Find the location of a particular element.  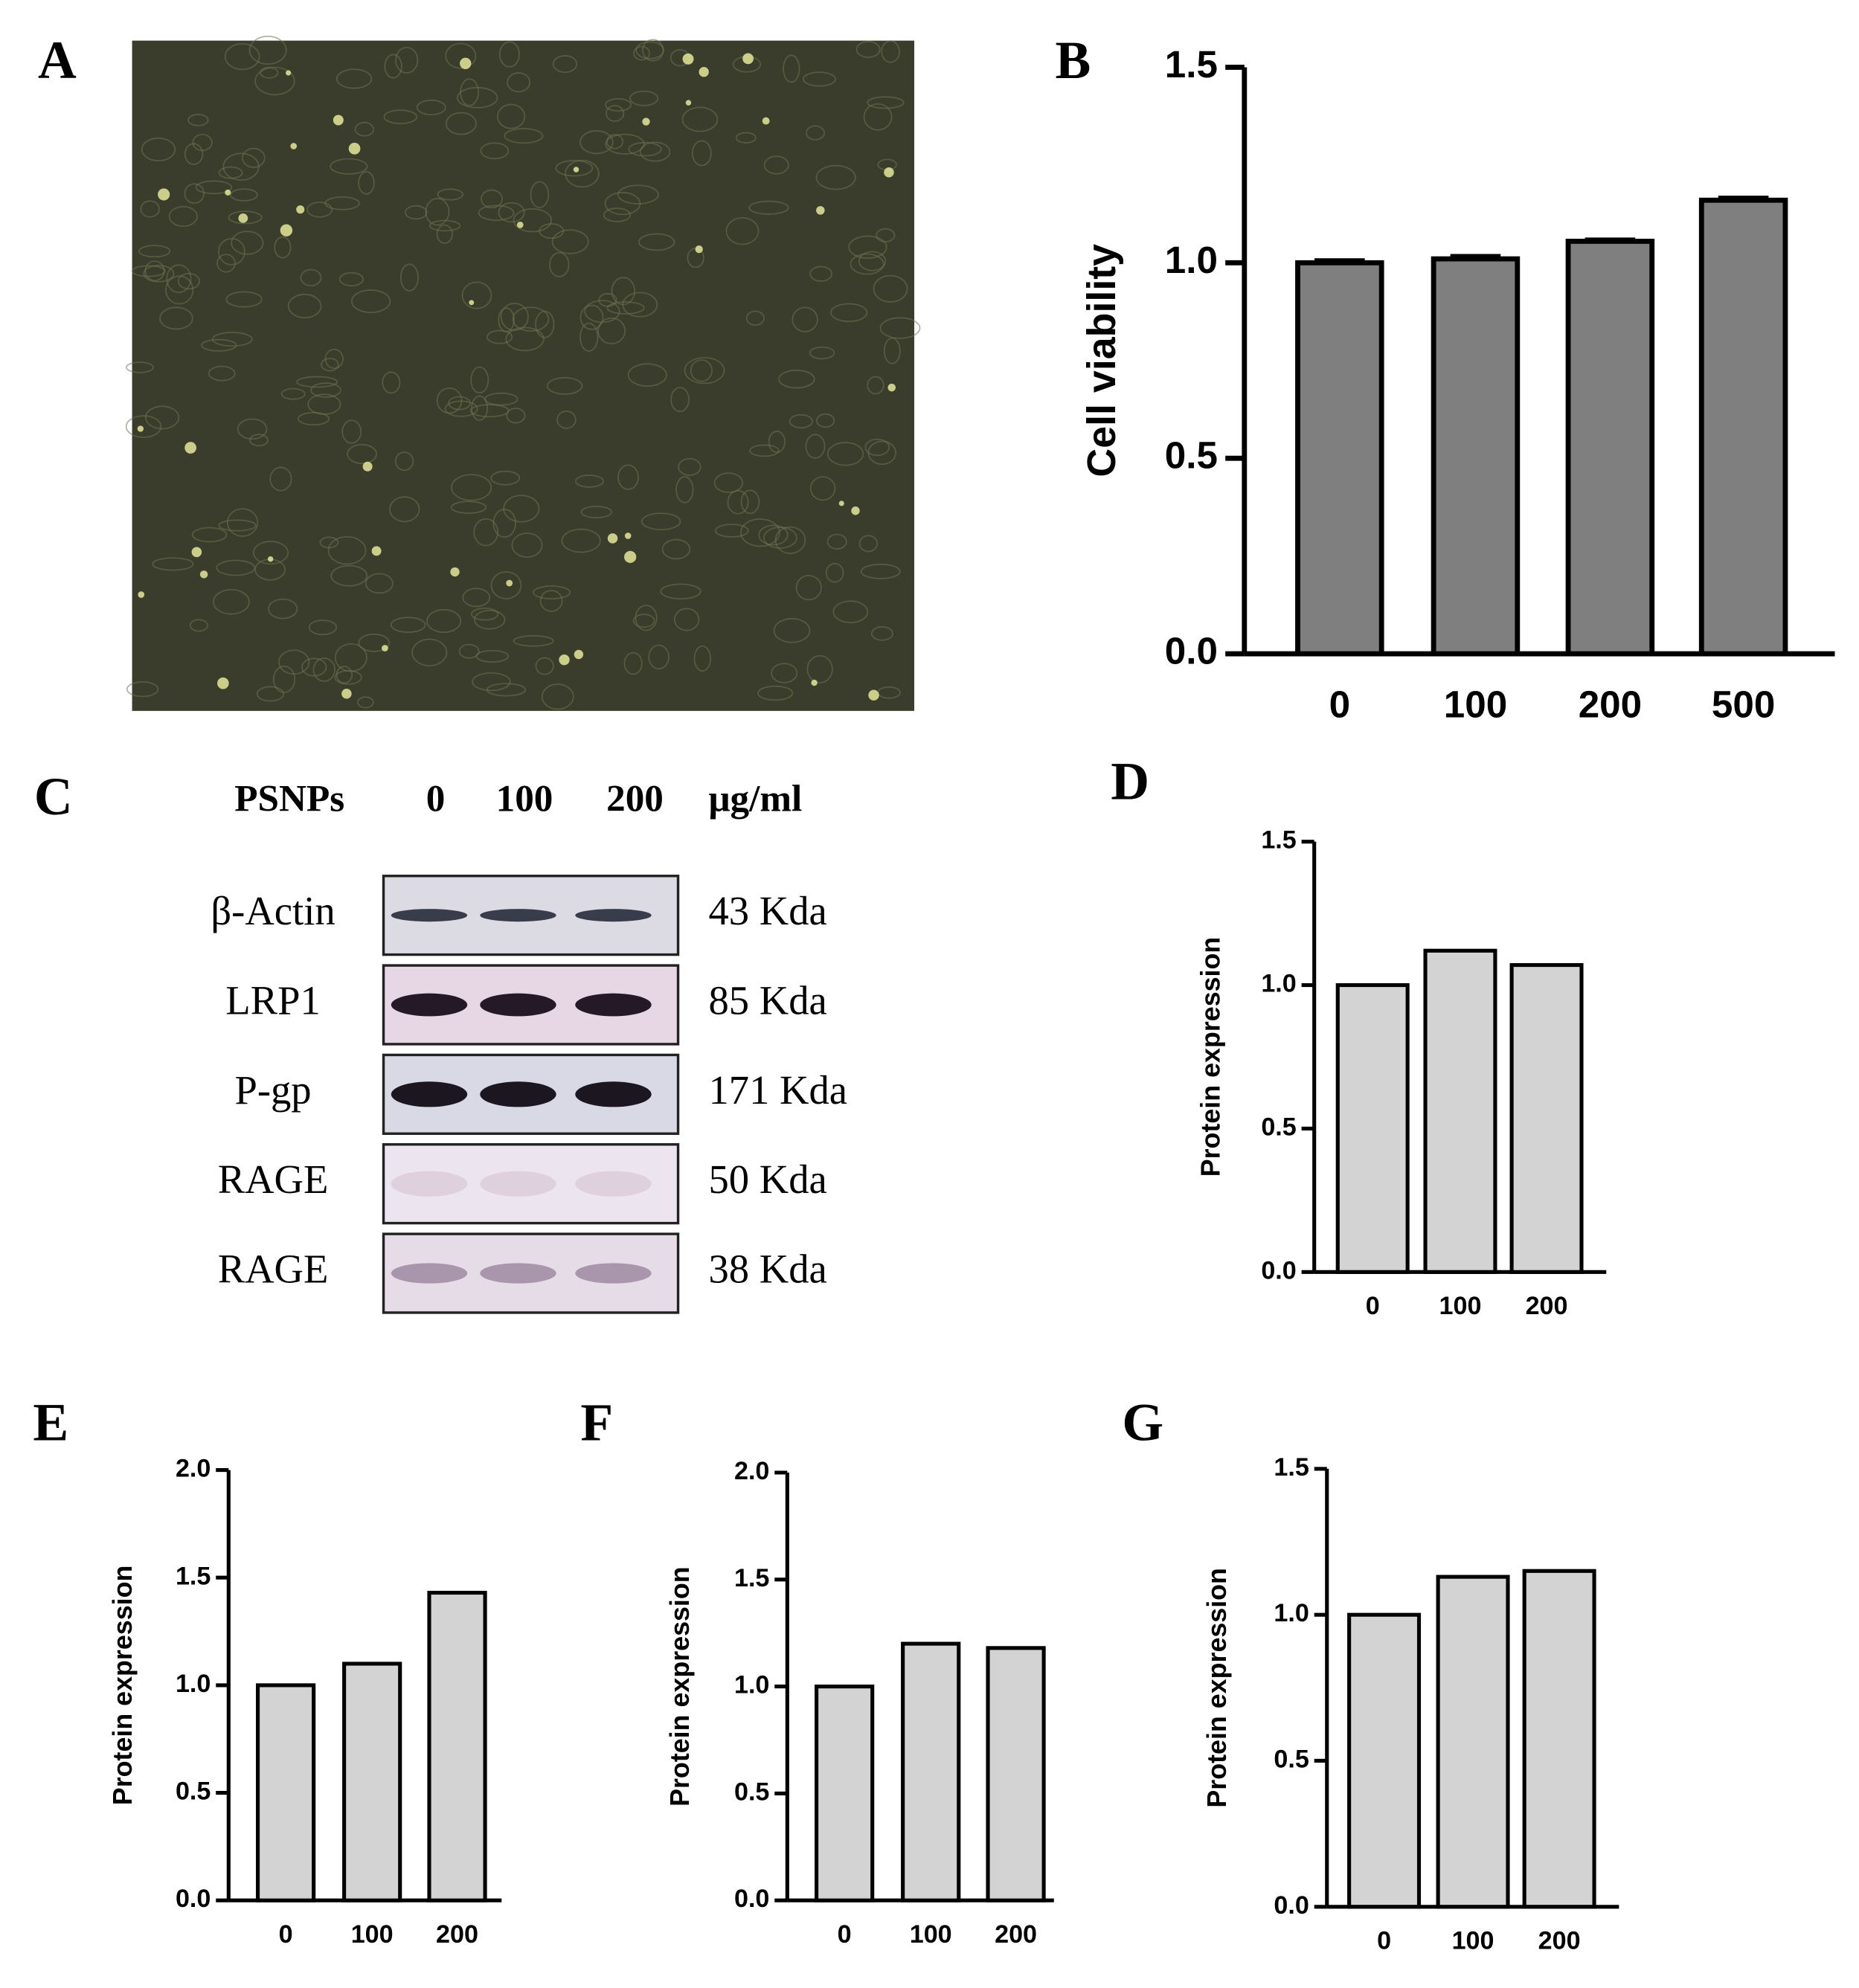

blot-strip is located at coordinates (531, 1184).